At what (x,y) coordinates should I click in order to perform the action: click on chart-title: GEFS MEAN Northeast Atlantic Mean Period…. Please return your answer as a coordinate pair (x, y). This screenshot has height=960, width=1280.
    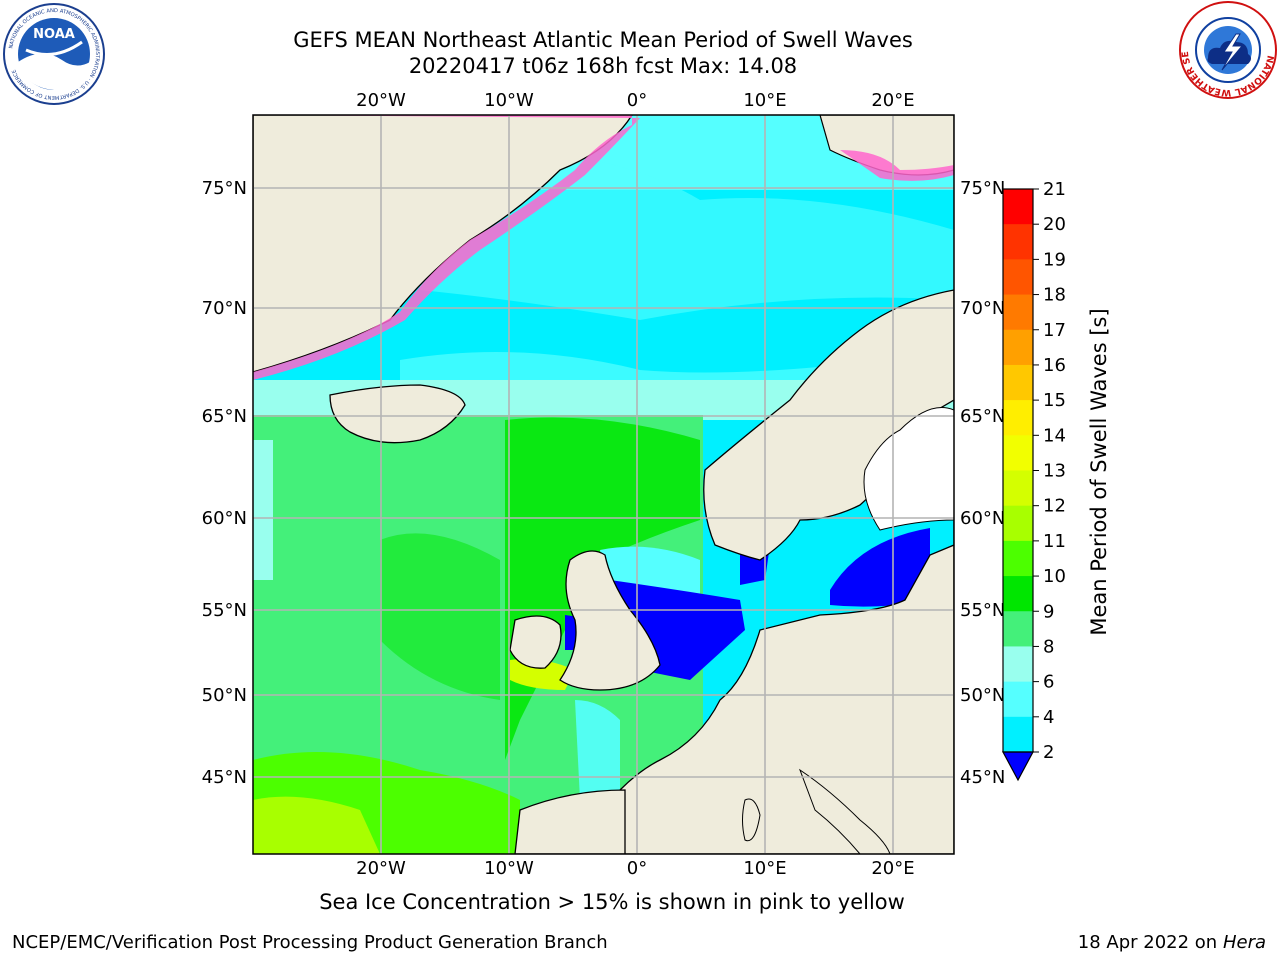
    Looking at the image, I should click on (603, 40).